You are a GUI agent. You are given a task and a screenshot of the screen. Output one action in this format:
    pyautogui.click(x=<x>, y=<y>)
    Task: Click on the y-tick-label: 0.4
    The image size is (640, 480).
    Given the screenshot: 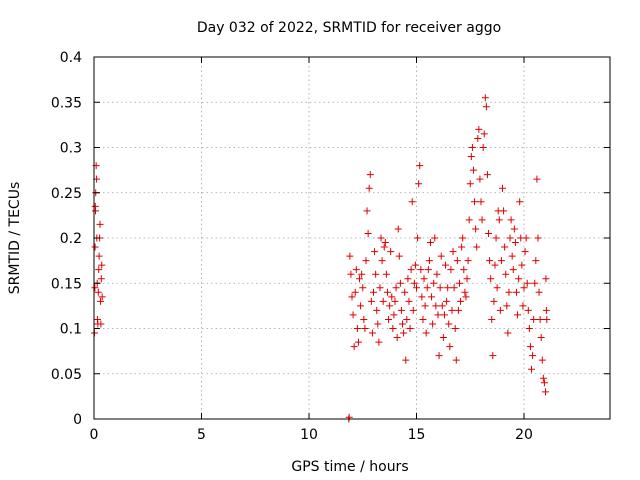 What is the action you would take?
    pyautogui.click(x=71, y=58)
    